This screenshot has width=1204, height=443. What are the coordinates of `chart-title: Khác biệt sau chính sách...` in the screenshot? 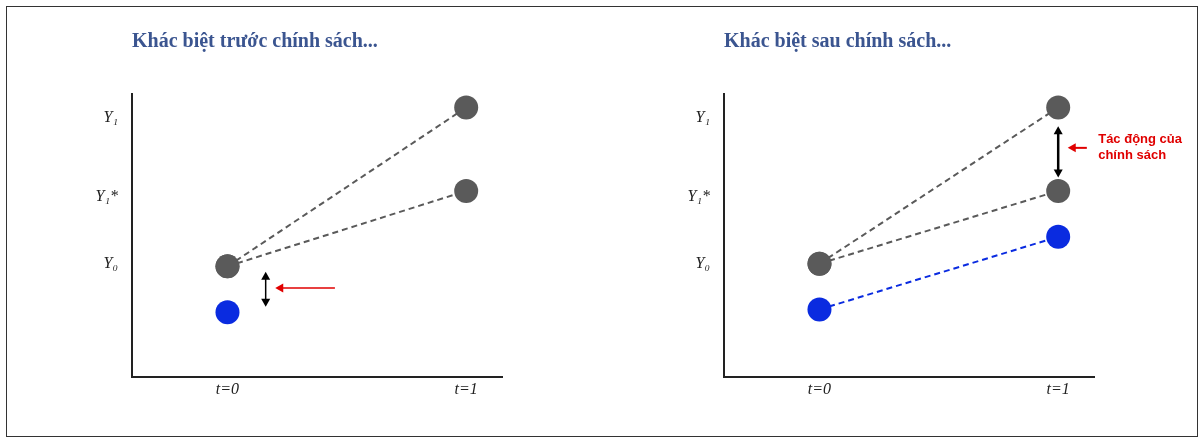 It's located at (838, 41).